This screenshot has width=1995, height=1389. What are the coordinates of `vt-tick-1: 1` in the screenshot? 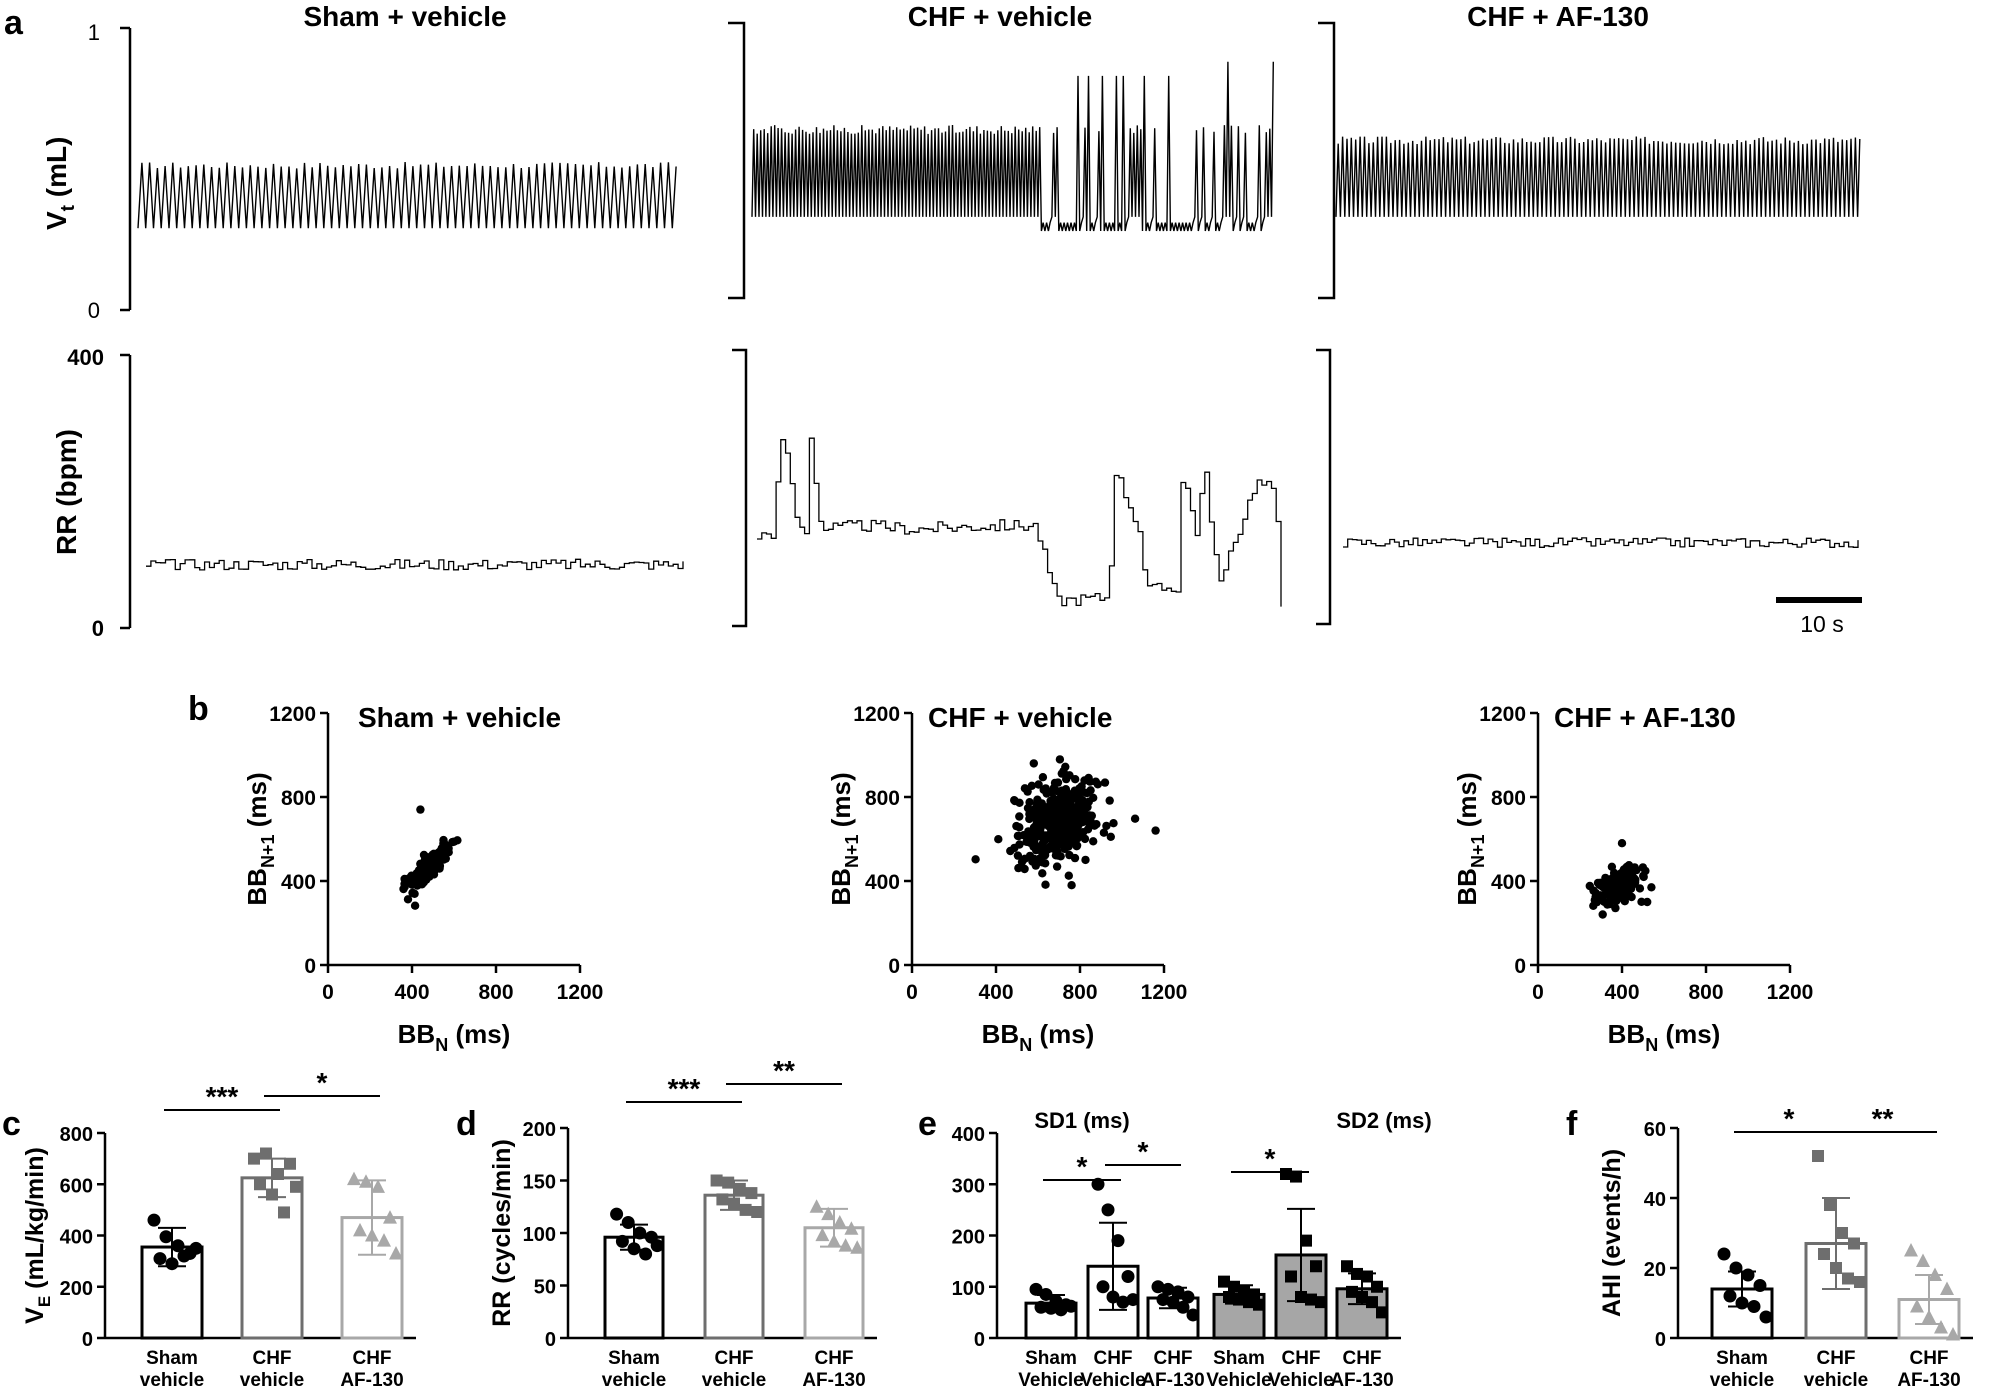 It's located at (94, 32).